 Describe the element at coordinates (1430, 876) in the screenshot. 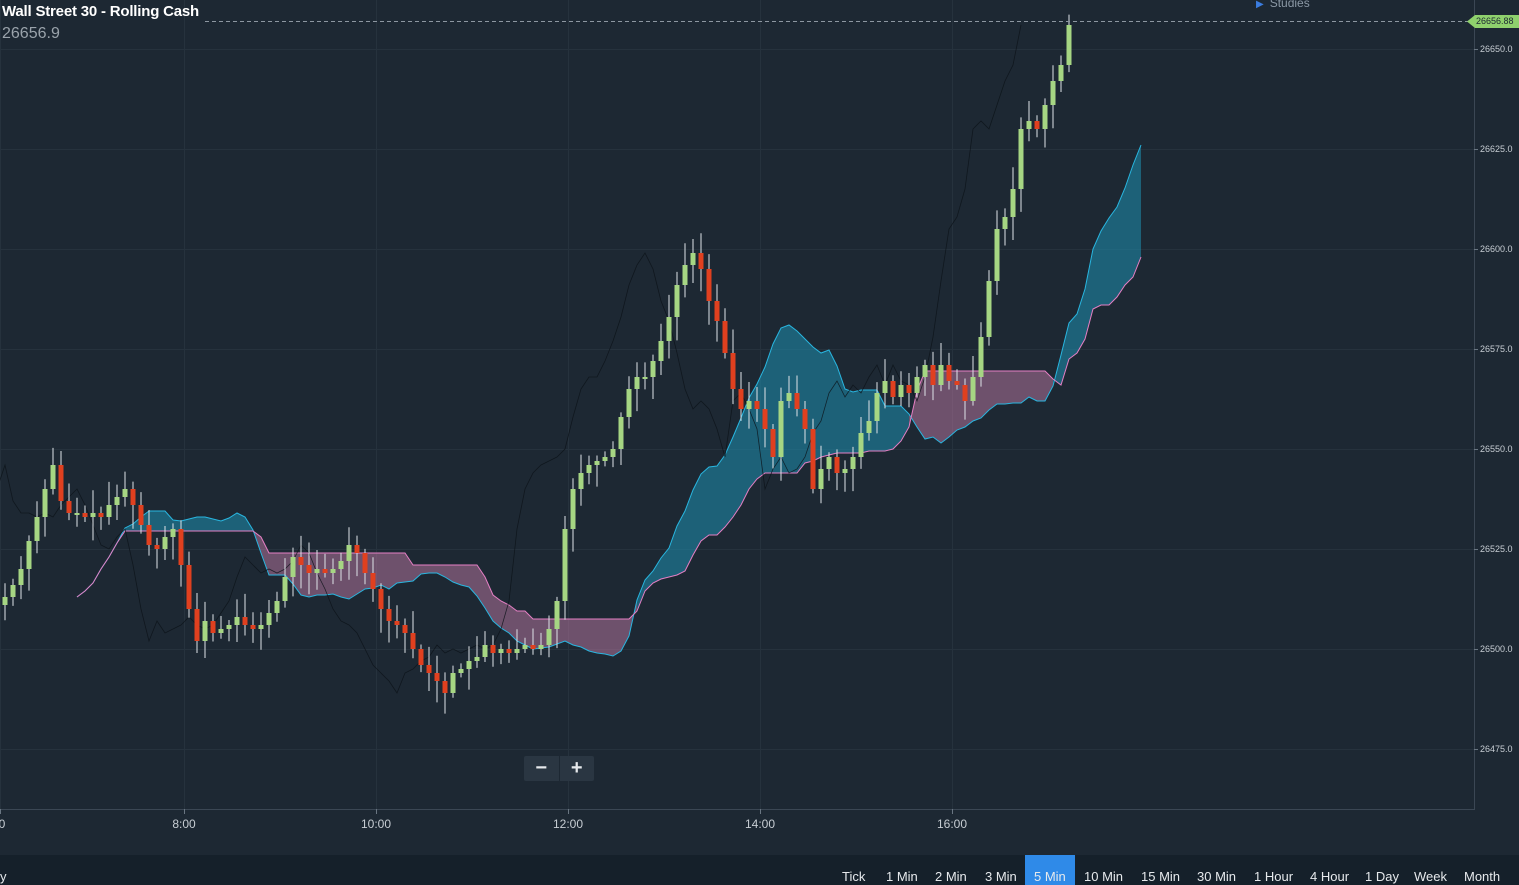

I see `timeframe-week: Week` at that location.